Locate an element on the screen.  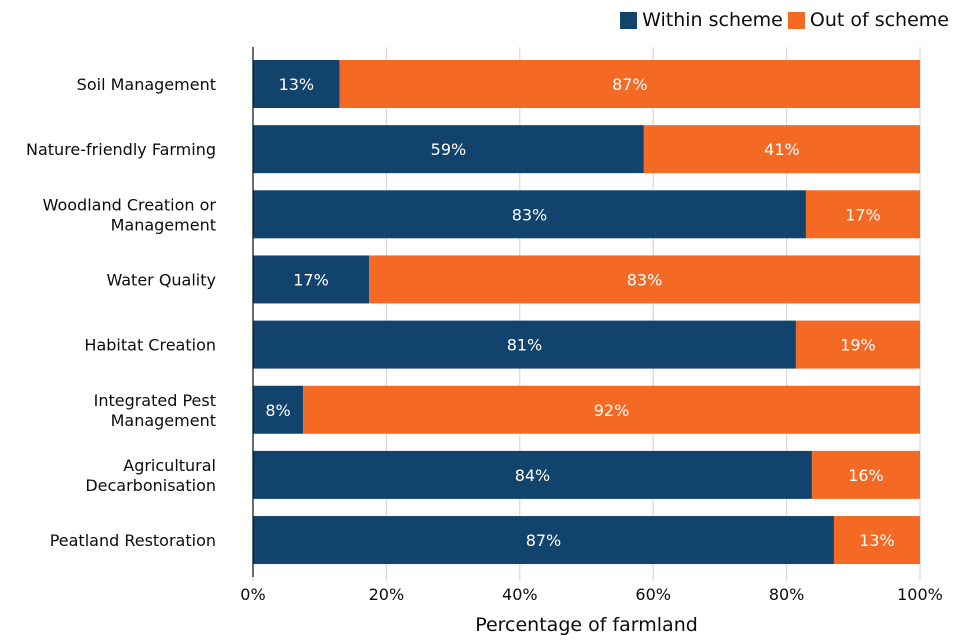
data-label-within-scheme-integrated-pest-management: 8% is located at coordinates (277, 410).